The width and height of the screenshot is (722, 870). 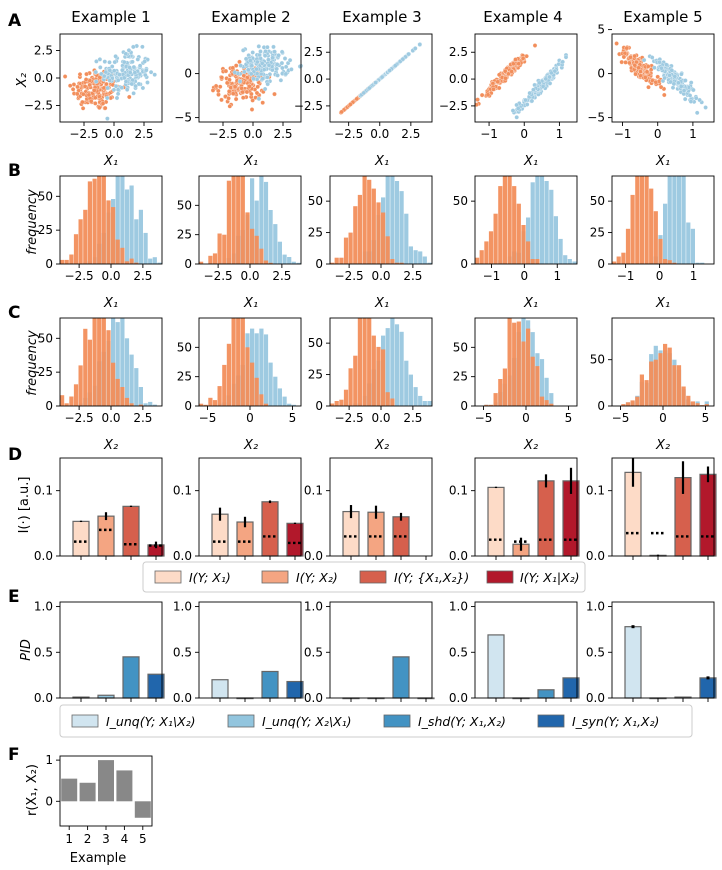 What do you see at coordinates (45, 372) in the screenshot?
I see `hist-x2-1-ytick-label-1: 25` at bounding box center [45, 372].